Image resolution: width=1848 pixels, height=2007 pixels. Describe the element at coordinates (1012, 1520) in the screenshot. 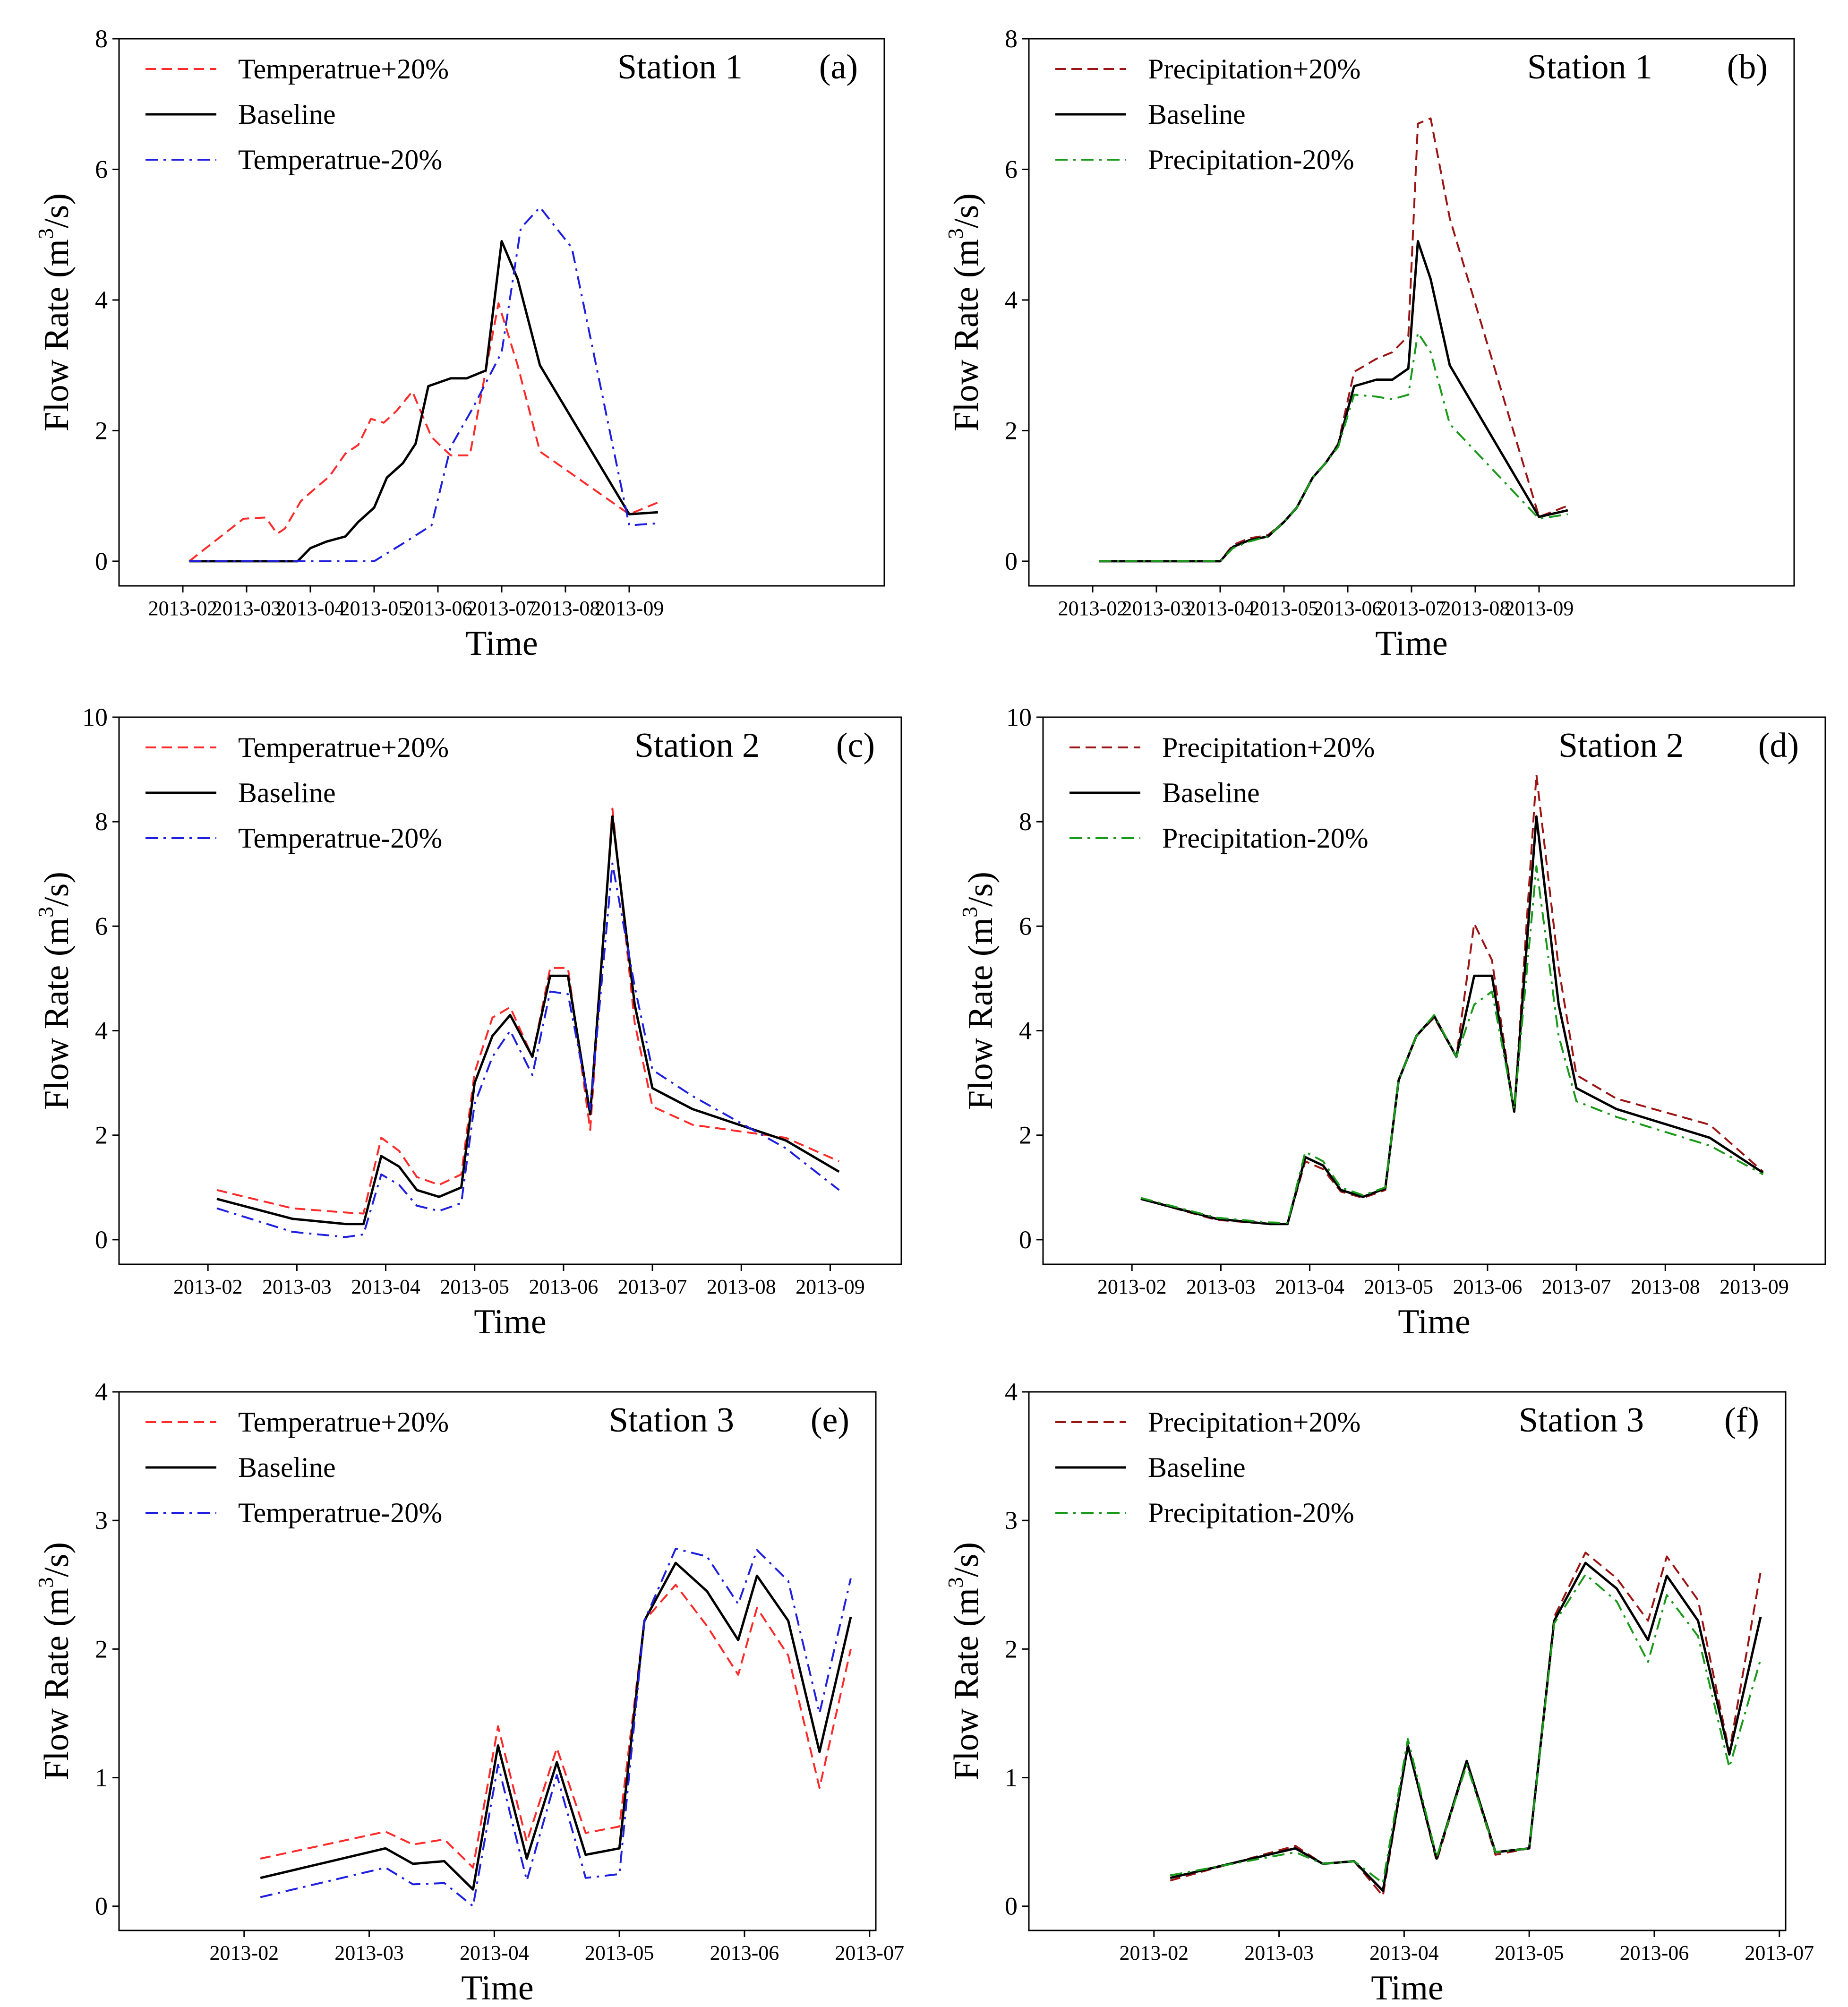

I see `y-tick-label: 3` at that location.